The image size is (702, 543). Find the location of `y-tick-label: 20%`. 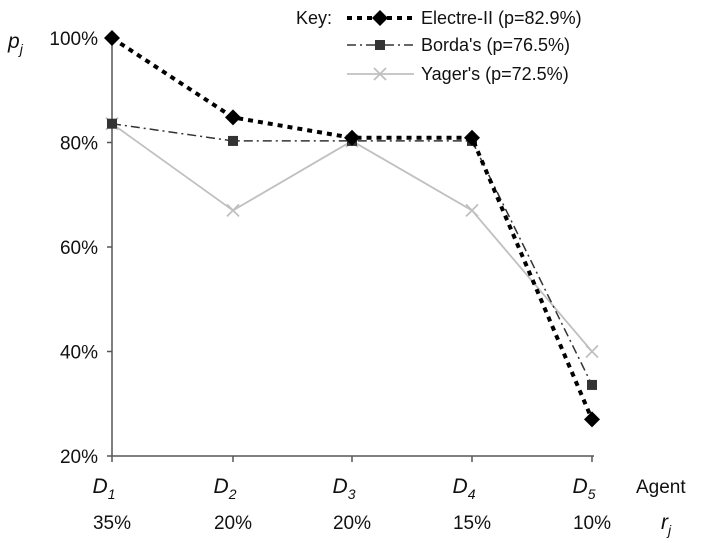

y-tick-label: 20% is located at coordinates (79, 457).